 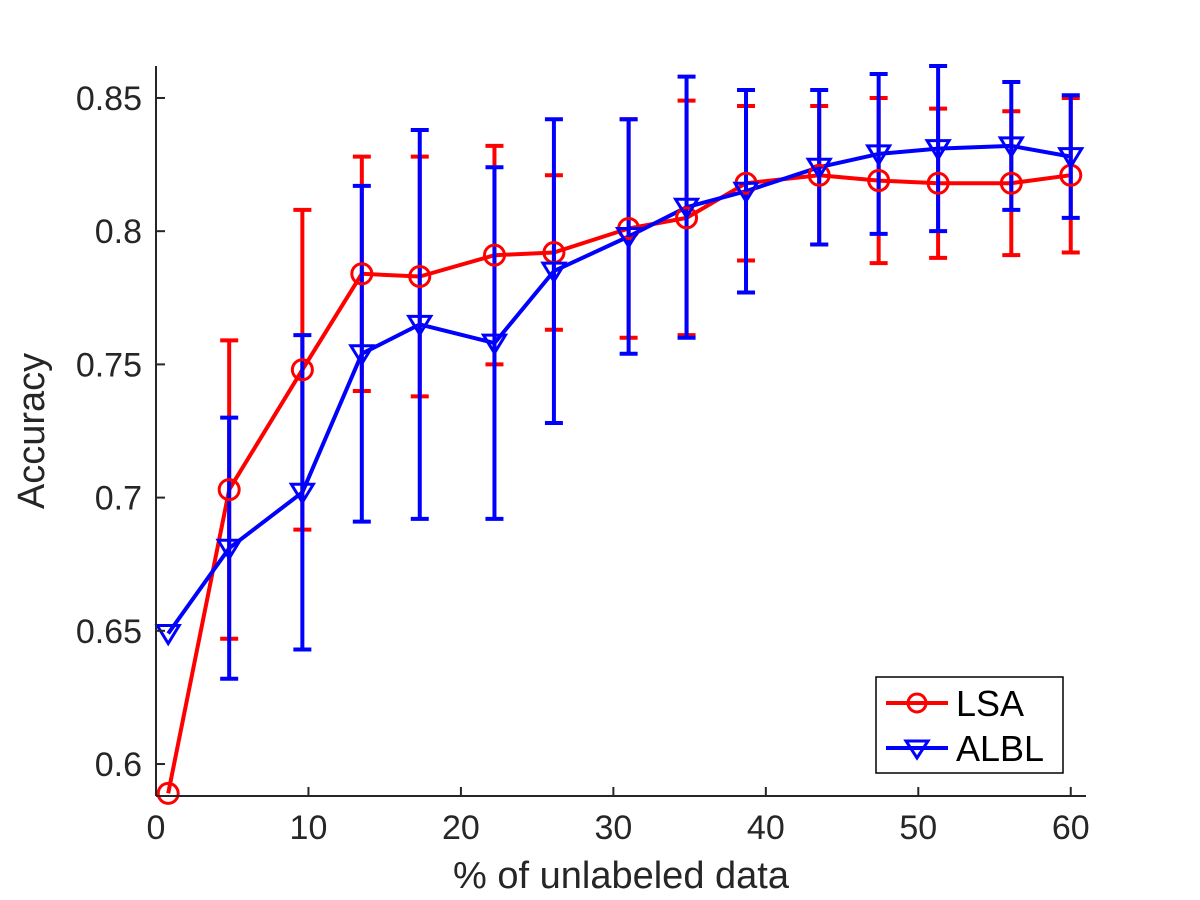 What do you see at coordinates (917, 703) in the screenshot?
I see `legend-lsa-marker` at bounding box center [917, 703].